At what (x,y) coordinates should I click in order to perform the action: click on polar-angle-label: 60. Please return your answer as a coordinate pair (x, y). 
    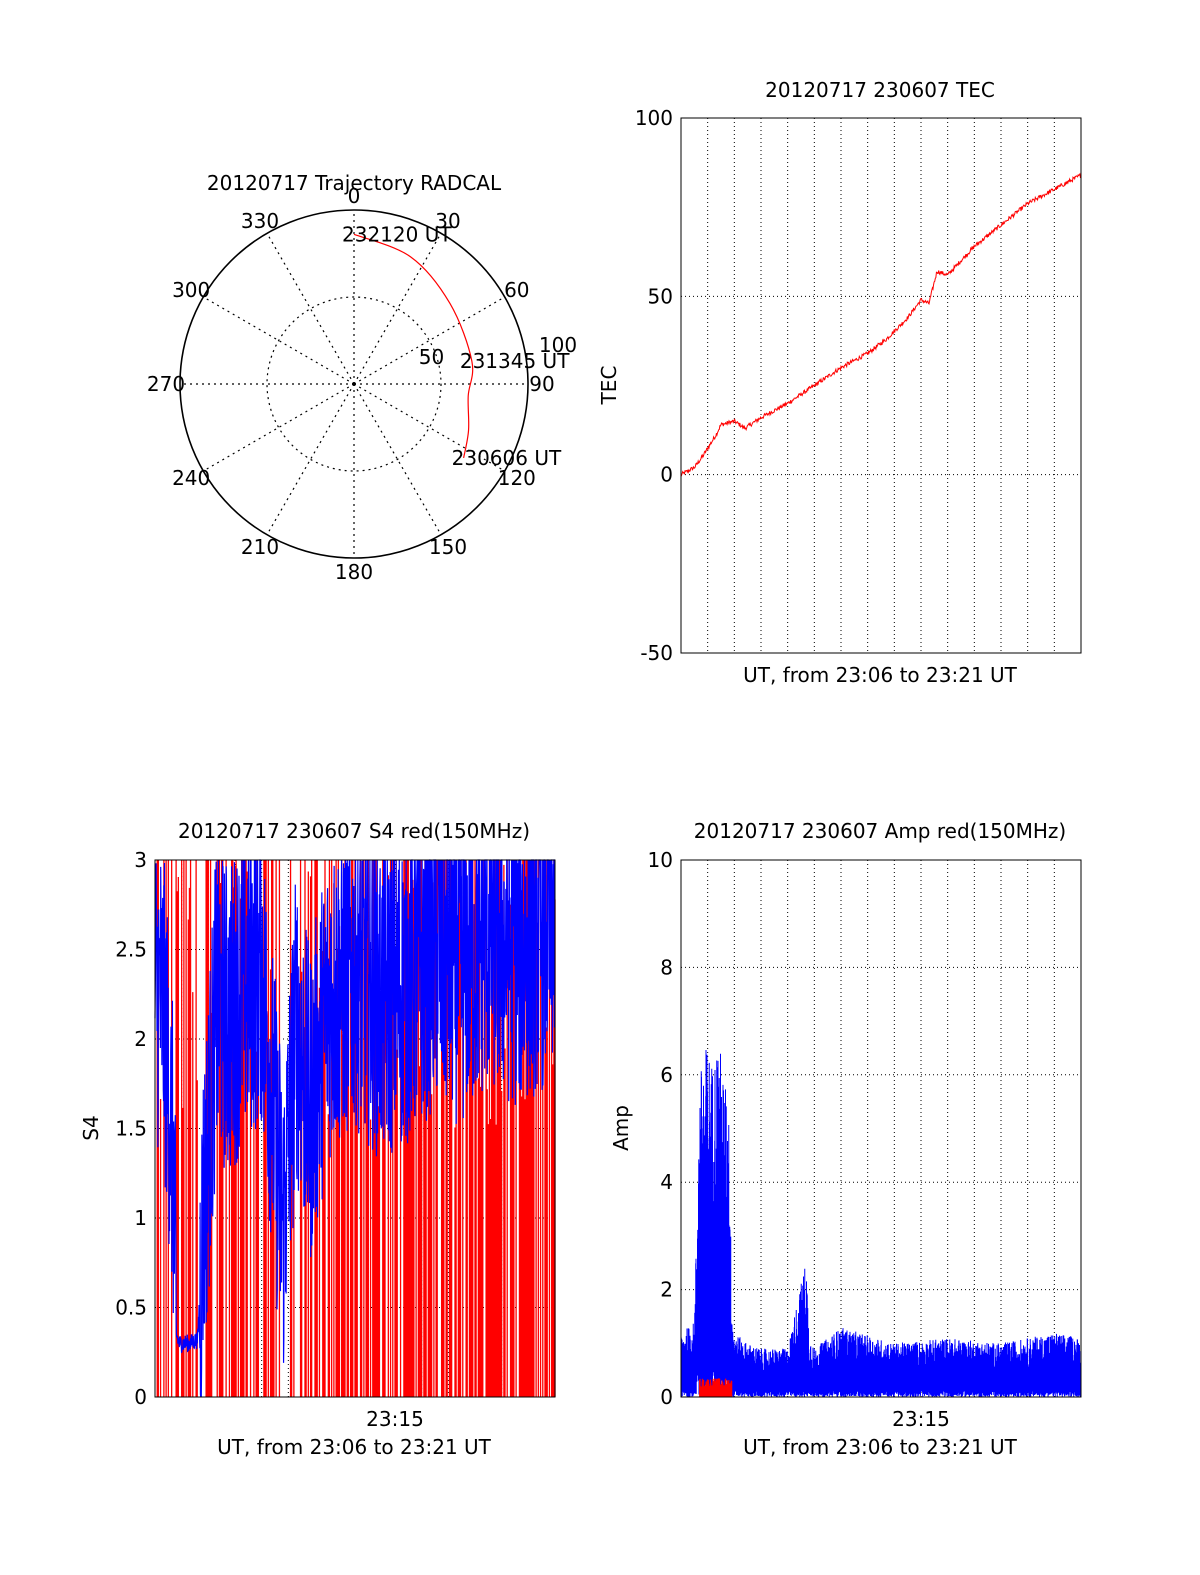
    Looking at the image, I should click on (516, 290).